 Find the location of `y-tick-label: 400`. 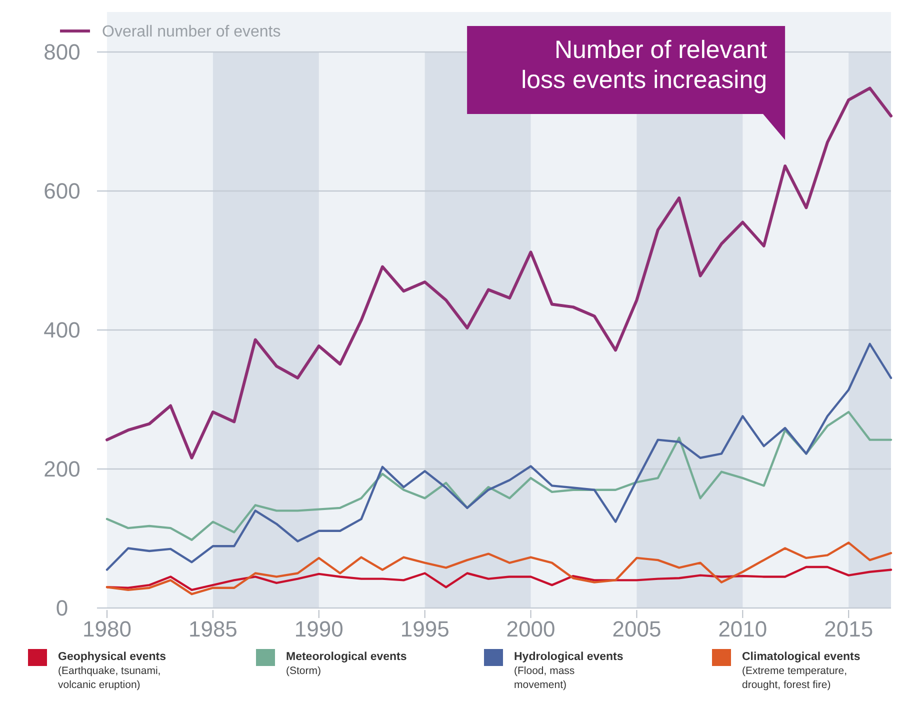

y-tick-label: 400 is located at coordinates (62, 330).